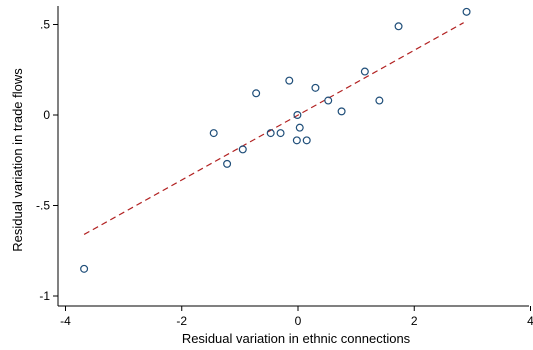  What do you see at coordinates (44, 296) in the screenshot?
I see `y-tick-label: -1` at bounding box center [44, 296].